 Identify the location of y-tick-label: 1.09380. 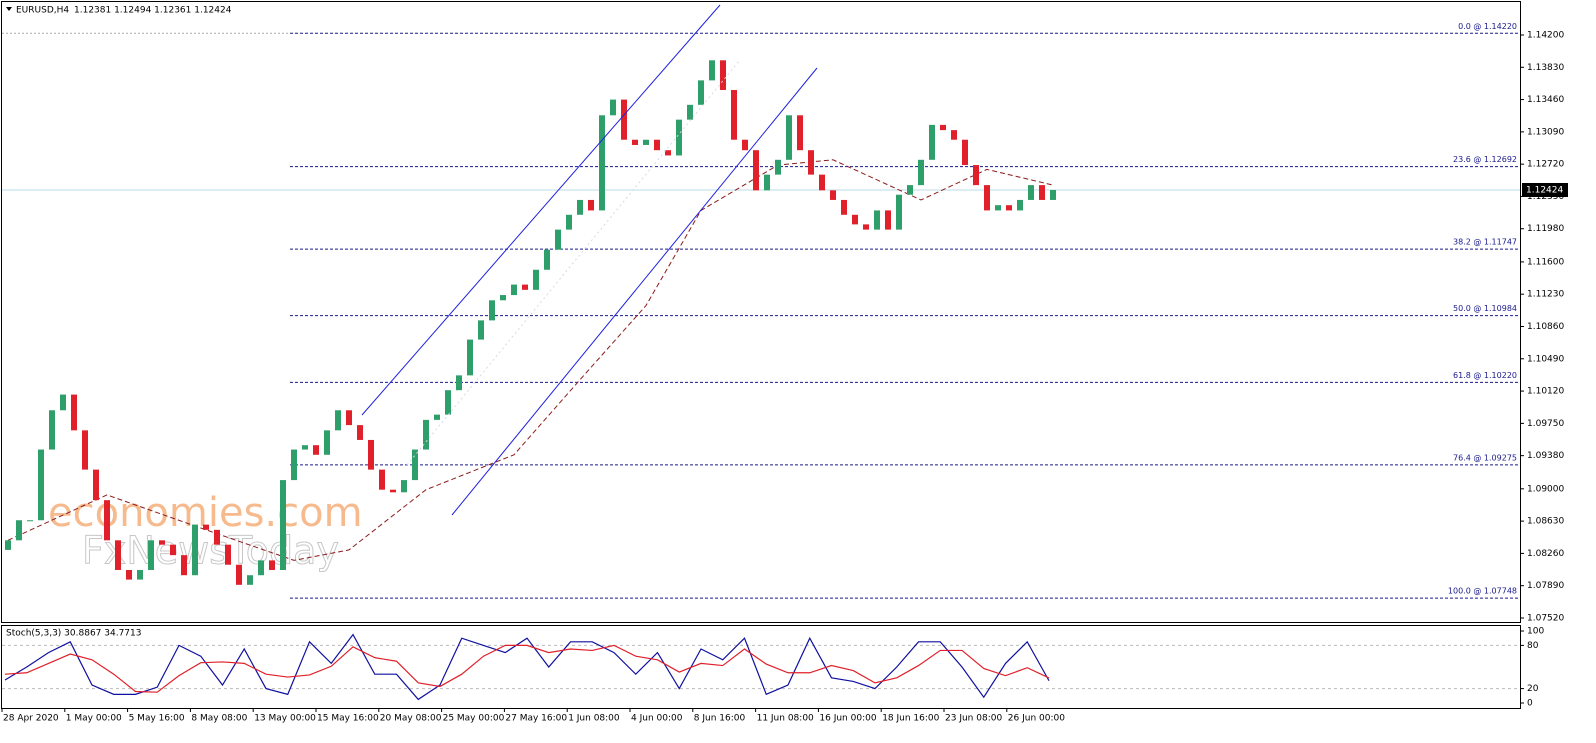
(1545, 456).